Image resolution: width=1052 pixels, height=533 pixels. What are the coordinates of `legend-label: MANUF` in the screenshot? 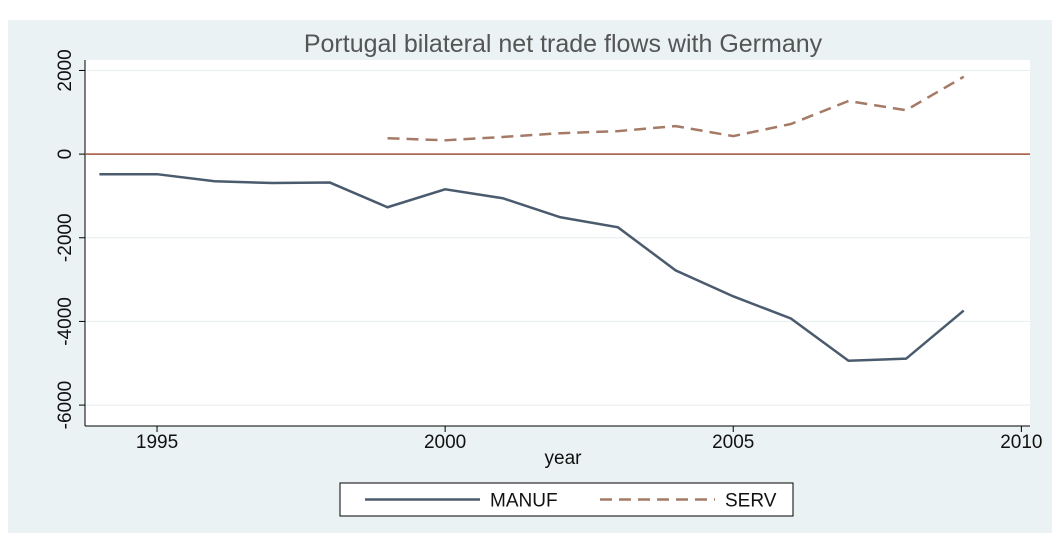 It's located at (524, 501).